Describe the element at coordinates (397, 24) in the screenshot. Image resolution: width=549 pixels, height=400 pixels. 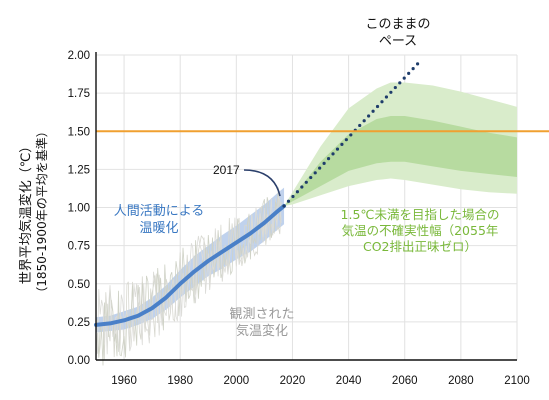
I see `label-pace-line1: このままの` at that location.